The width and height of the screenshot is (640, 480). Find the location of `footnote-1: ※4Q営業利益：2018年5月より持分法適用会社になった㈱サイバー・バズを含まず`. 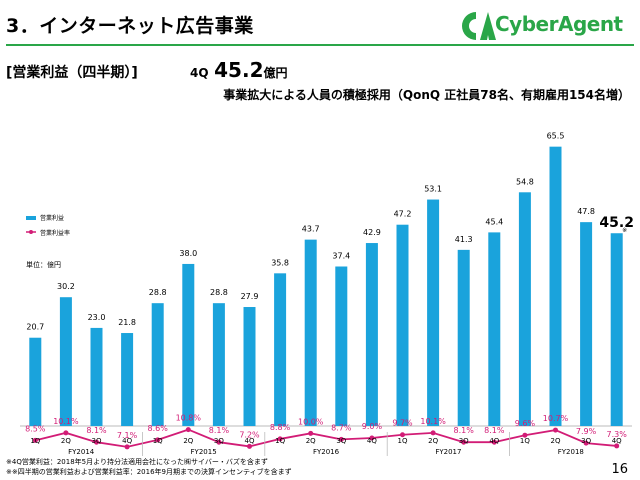

footnote-1: ※4Q営業利益：2018年5月より持分法適用会社になった㈱サイバー・バズを含まず is located at coordinates (137, 462).